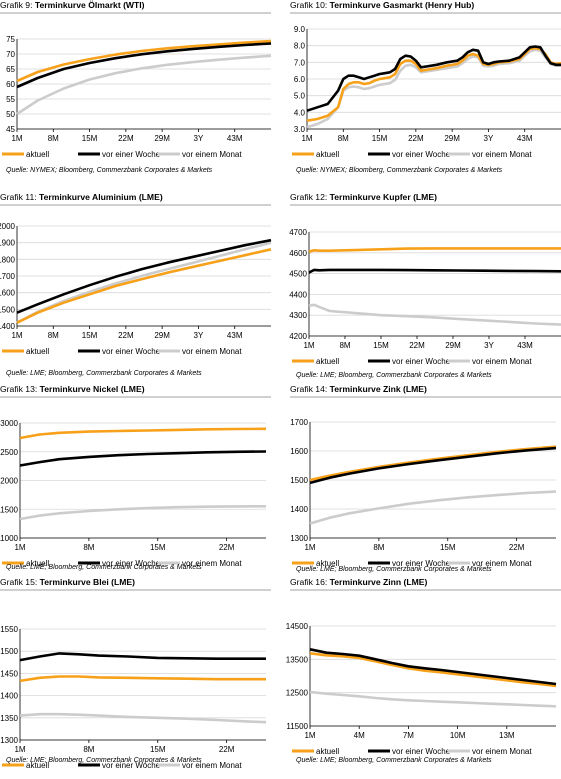 This screenshot has width=561, height=779. I want to click on chart-title: Grafik 12: Terminkurve Kupfer (LME), so click(363, 197).